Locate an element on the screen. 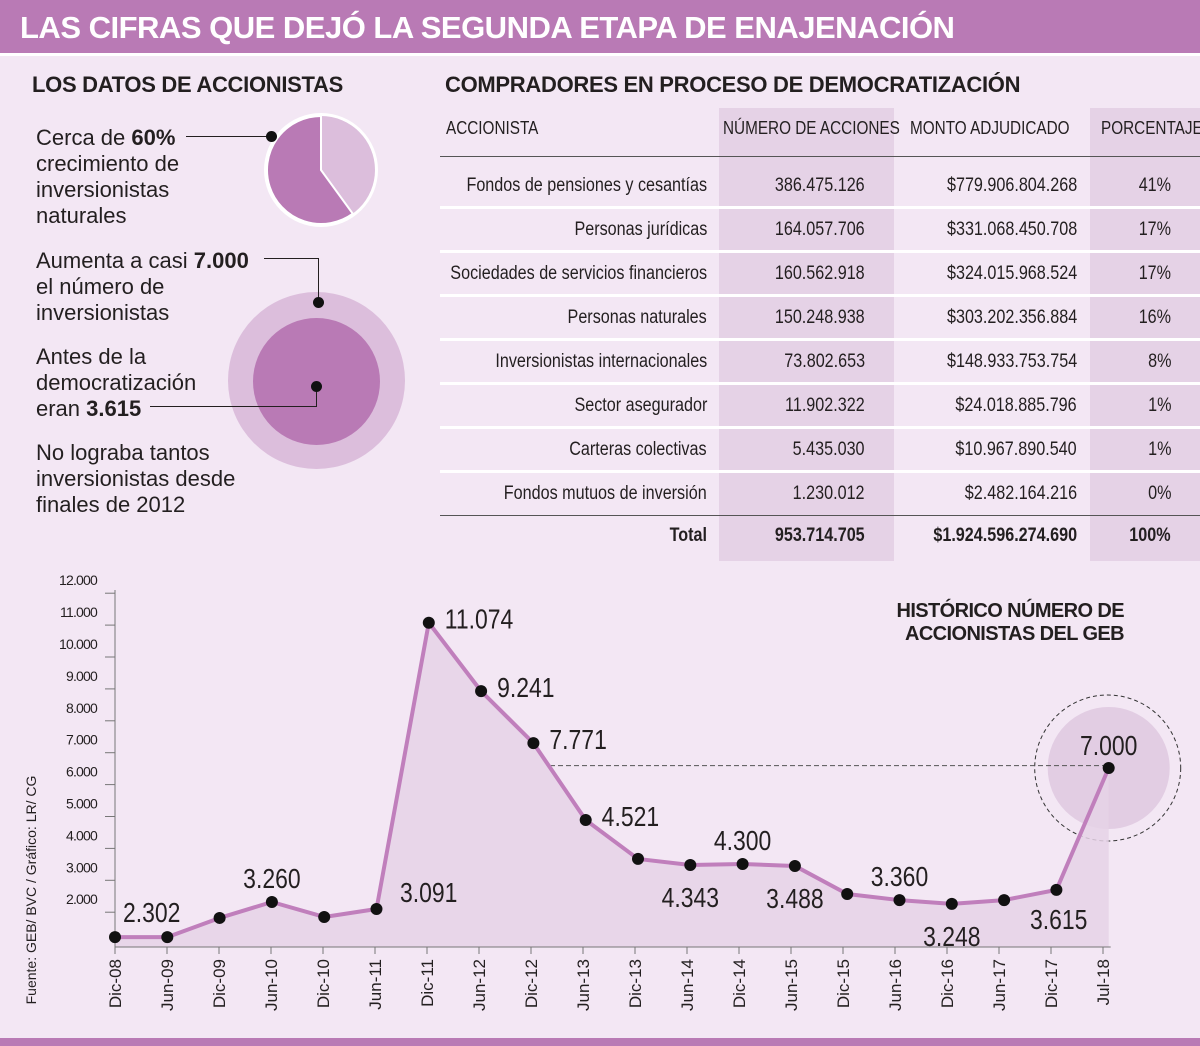  fact-text: eran is located at coordinates (61, 408).